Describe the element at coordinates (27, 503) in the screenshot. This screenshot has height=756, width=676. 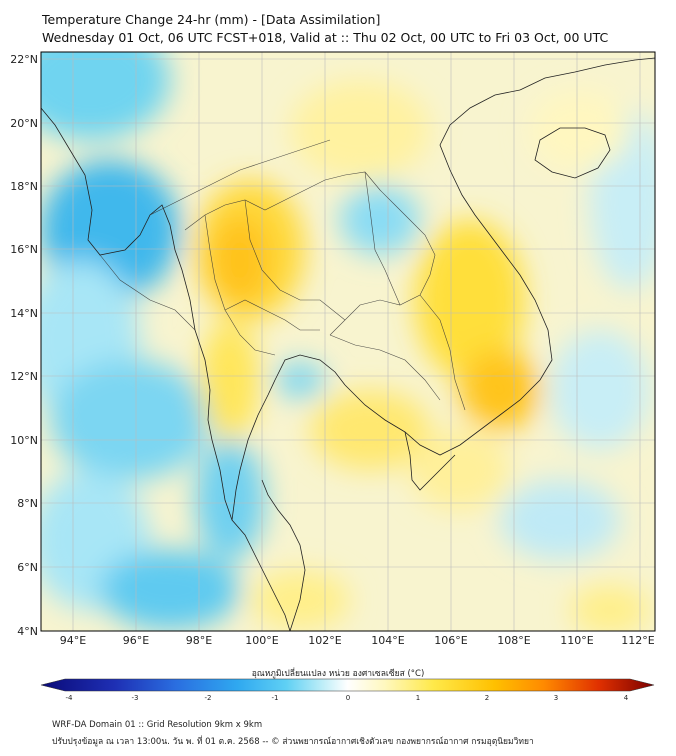
I see `lat-label: 8°N` at that location.